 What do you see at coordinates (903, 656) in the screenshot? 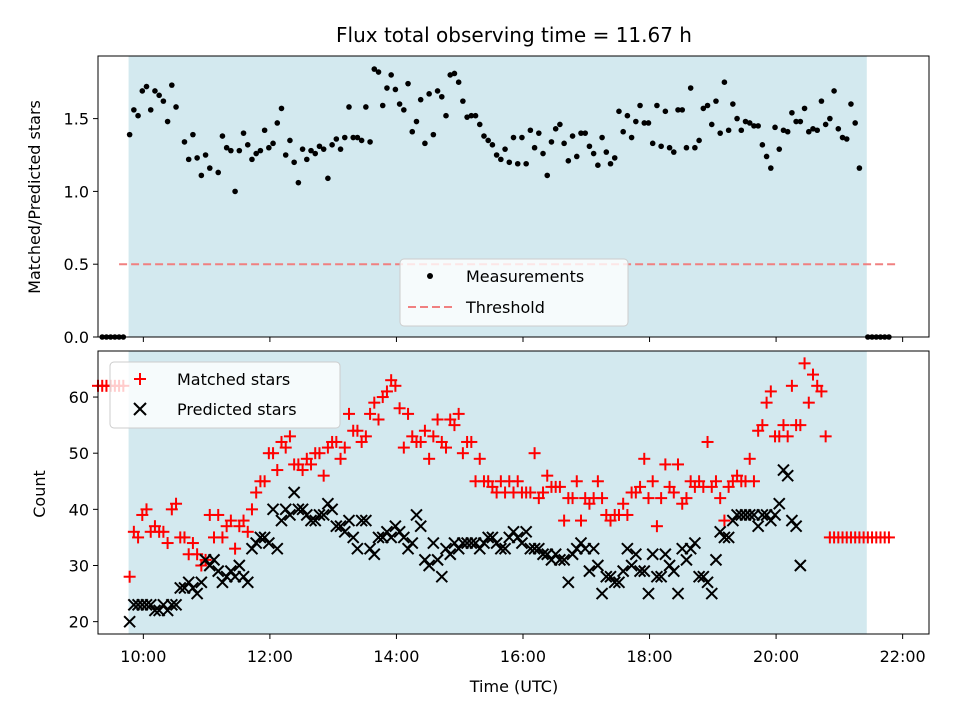
I see `x-tick-label: 22:00` at bounding box center [903, 656].